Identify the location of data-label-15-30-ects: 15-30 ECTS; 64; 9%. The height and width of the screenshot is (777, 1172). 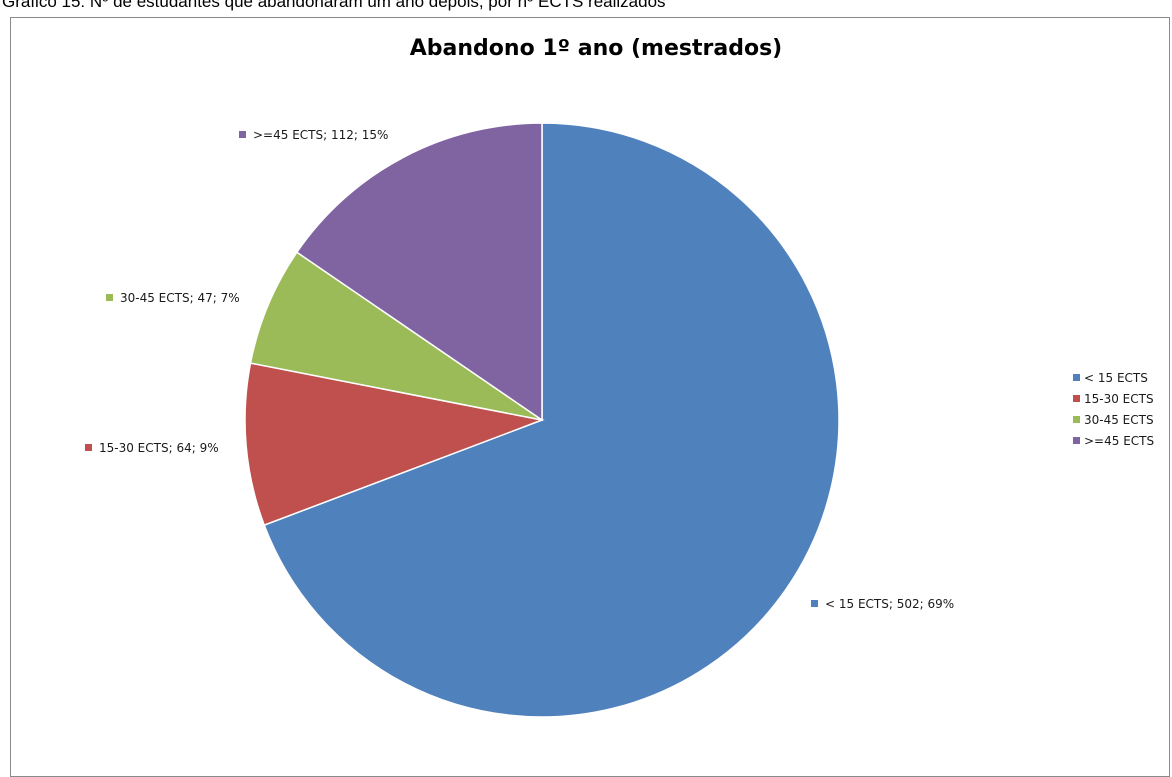
(159, 448).